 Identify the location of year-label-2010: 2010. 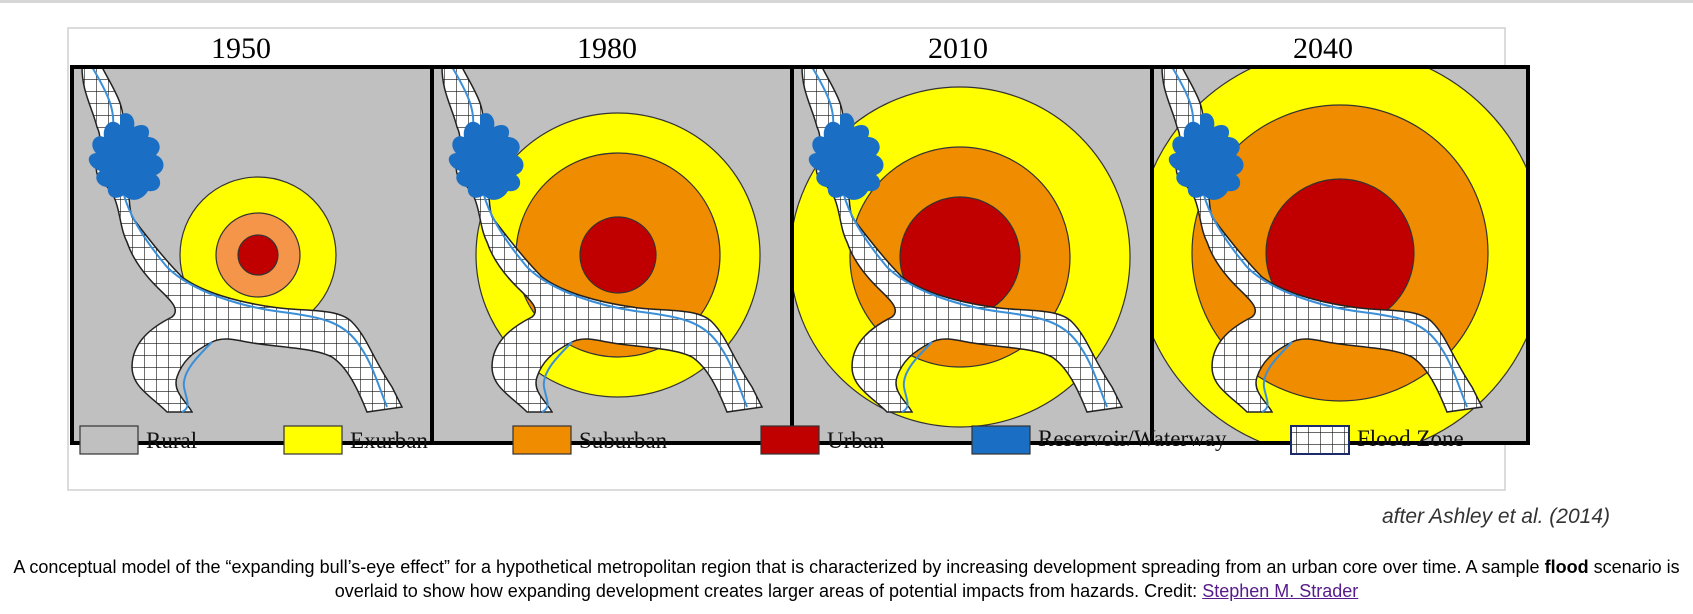
(958, 48).